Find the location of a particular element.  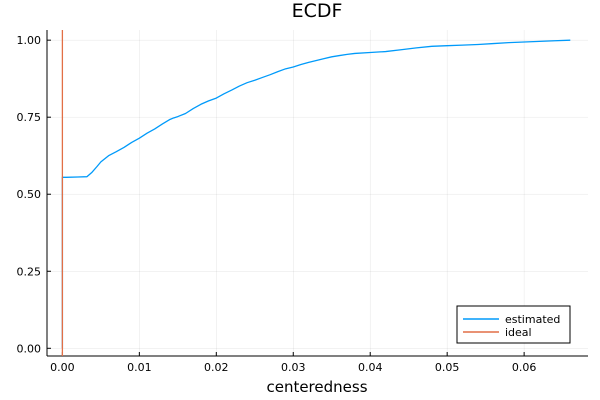

x-axis-label: centeredness is located at coordinates (316, 387).